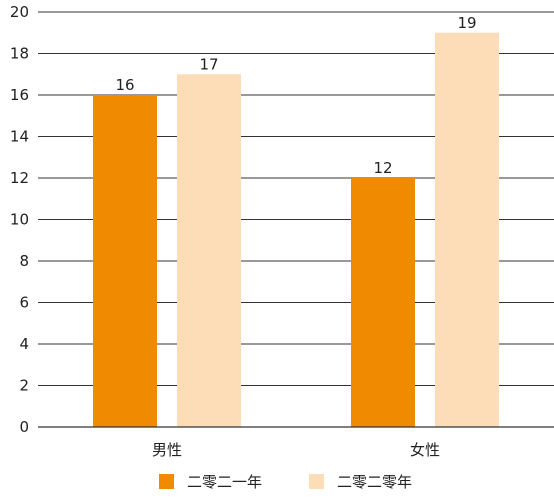  Describe the element at coordinates (24, 261) in the screenshot. I see `y-tick-label: 8` at that location.